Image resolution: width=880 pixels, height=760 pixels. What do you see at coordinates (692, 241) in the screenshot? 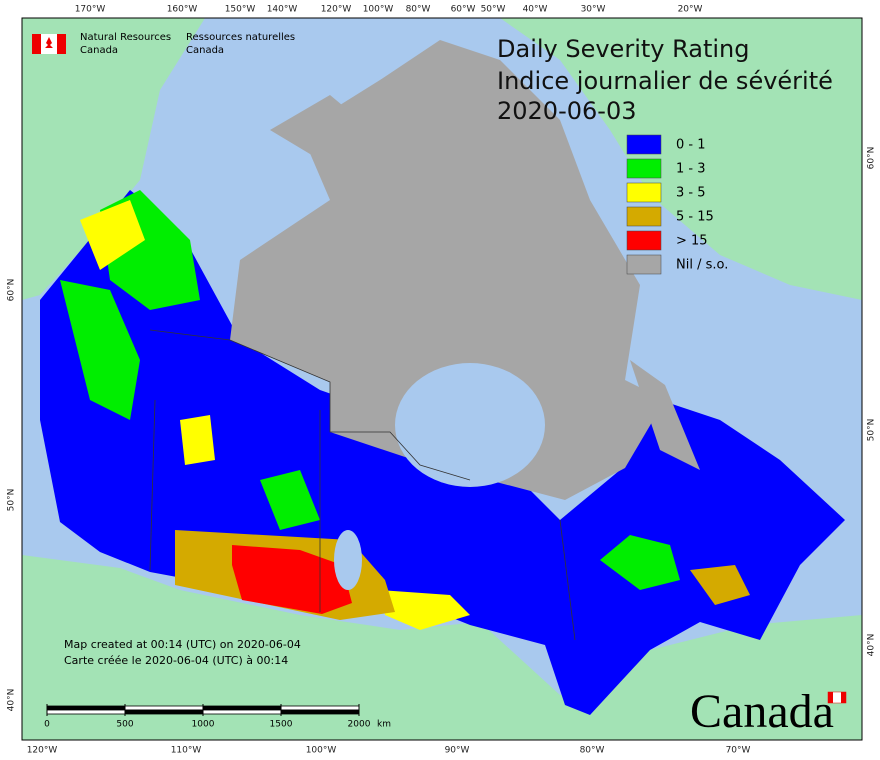
I see `legend-label: > 15` at bounding box center [692, 241].